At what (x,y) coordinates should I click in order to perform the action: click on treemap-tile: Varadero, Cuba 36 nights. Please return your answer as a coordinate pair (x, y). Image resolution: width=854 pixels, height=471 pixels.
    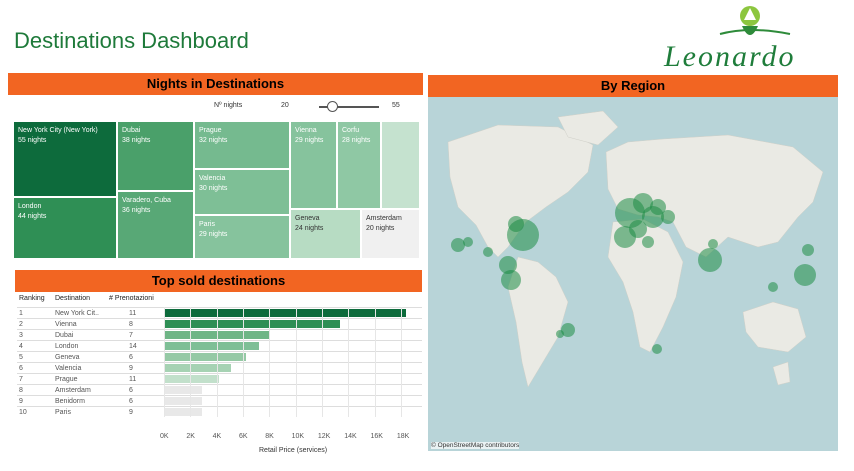
    Looking at the image, I should click on (155, 225).